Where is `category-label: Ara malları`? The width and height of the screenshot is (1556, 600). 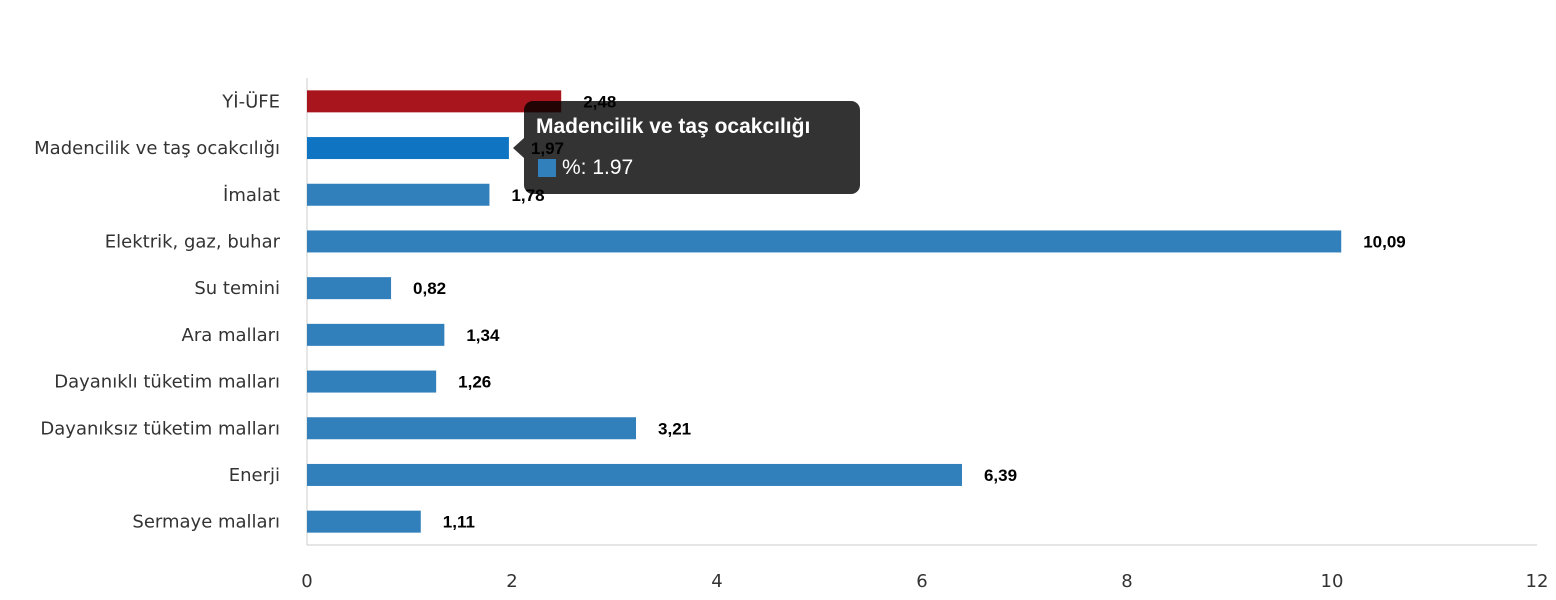 category-label: Ara malları is located at coordinates (231, 335).